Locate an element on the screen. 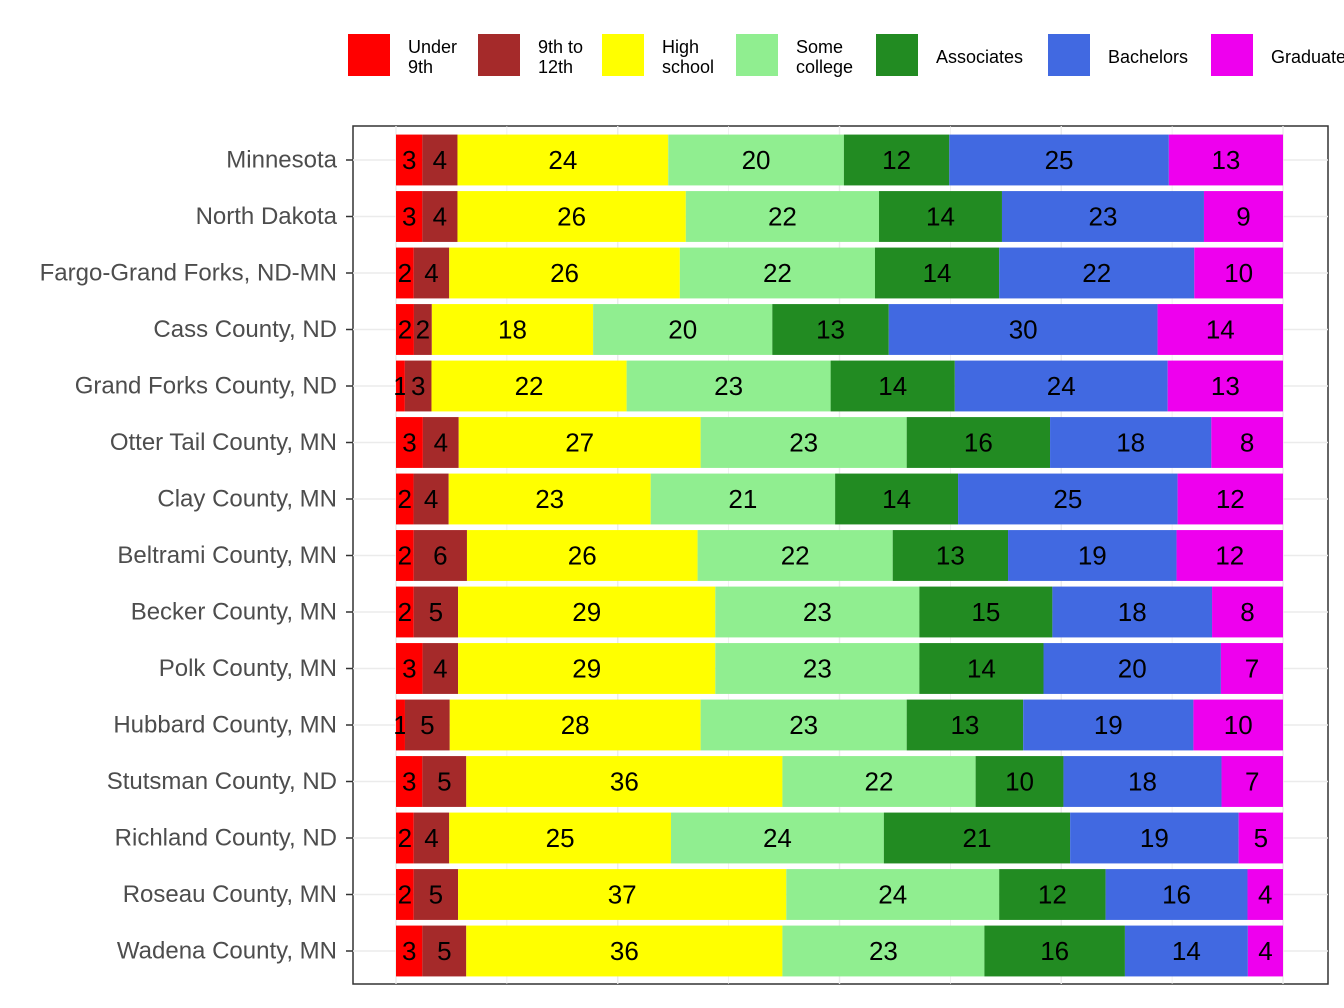 The image size is (1344, 1008). data-label: 37 is located at coordinates (622, 895).